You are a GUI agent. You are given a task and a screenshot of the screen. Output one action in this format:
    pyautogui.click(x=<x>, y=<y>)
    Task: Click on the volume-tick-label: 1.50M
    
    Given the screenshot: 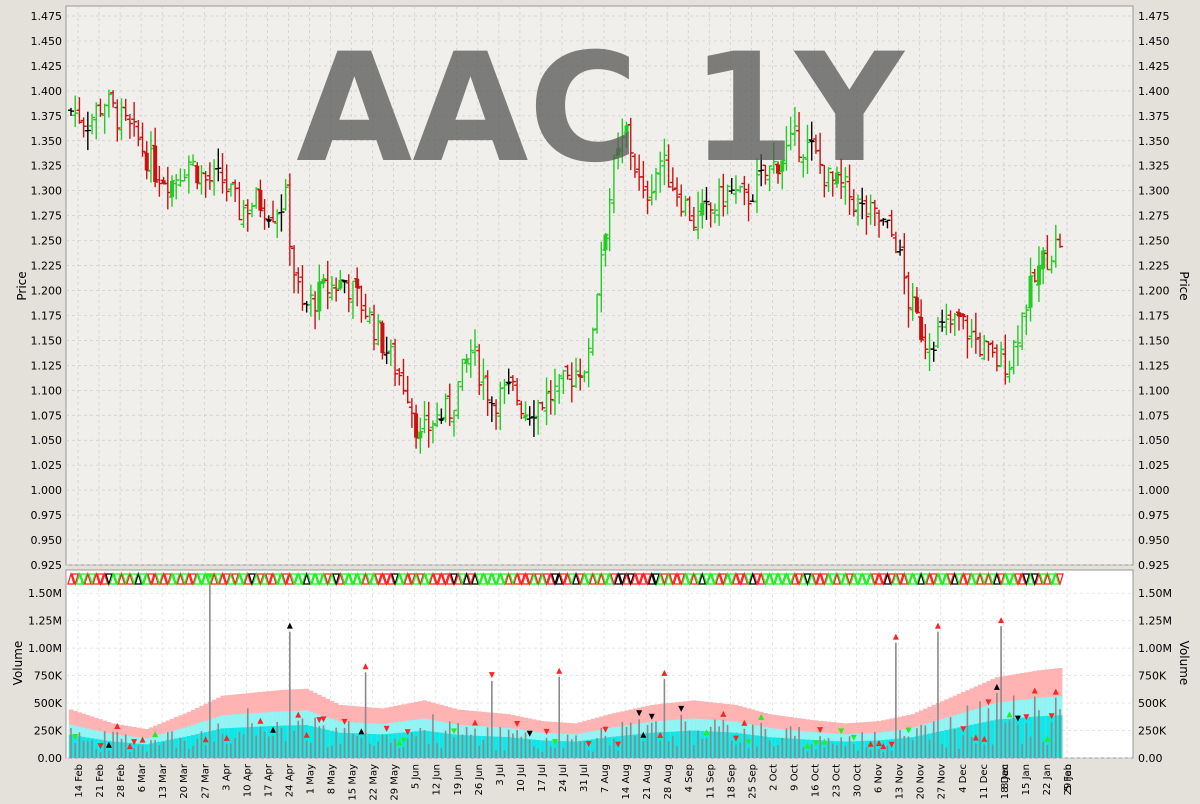 What is the action you would take?
    pyautogui.click(x=45, y=593)
    